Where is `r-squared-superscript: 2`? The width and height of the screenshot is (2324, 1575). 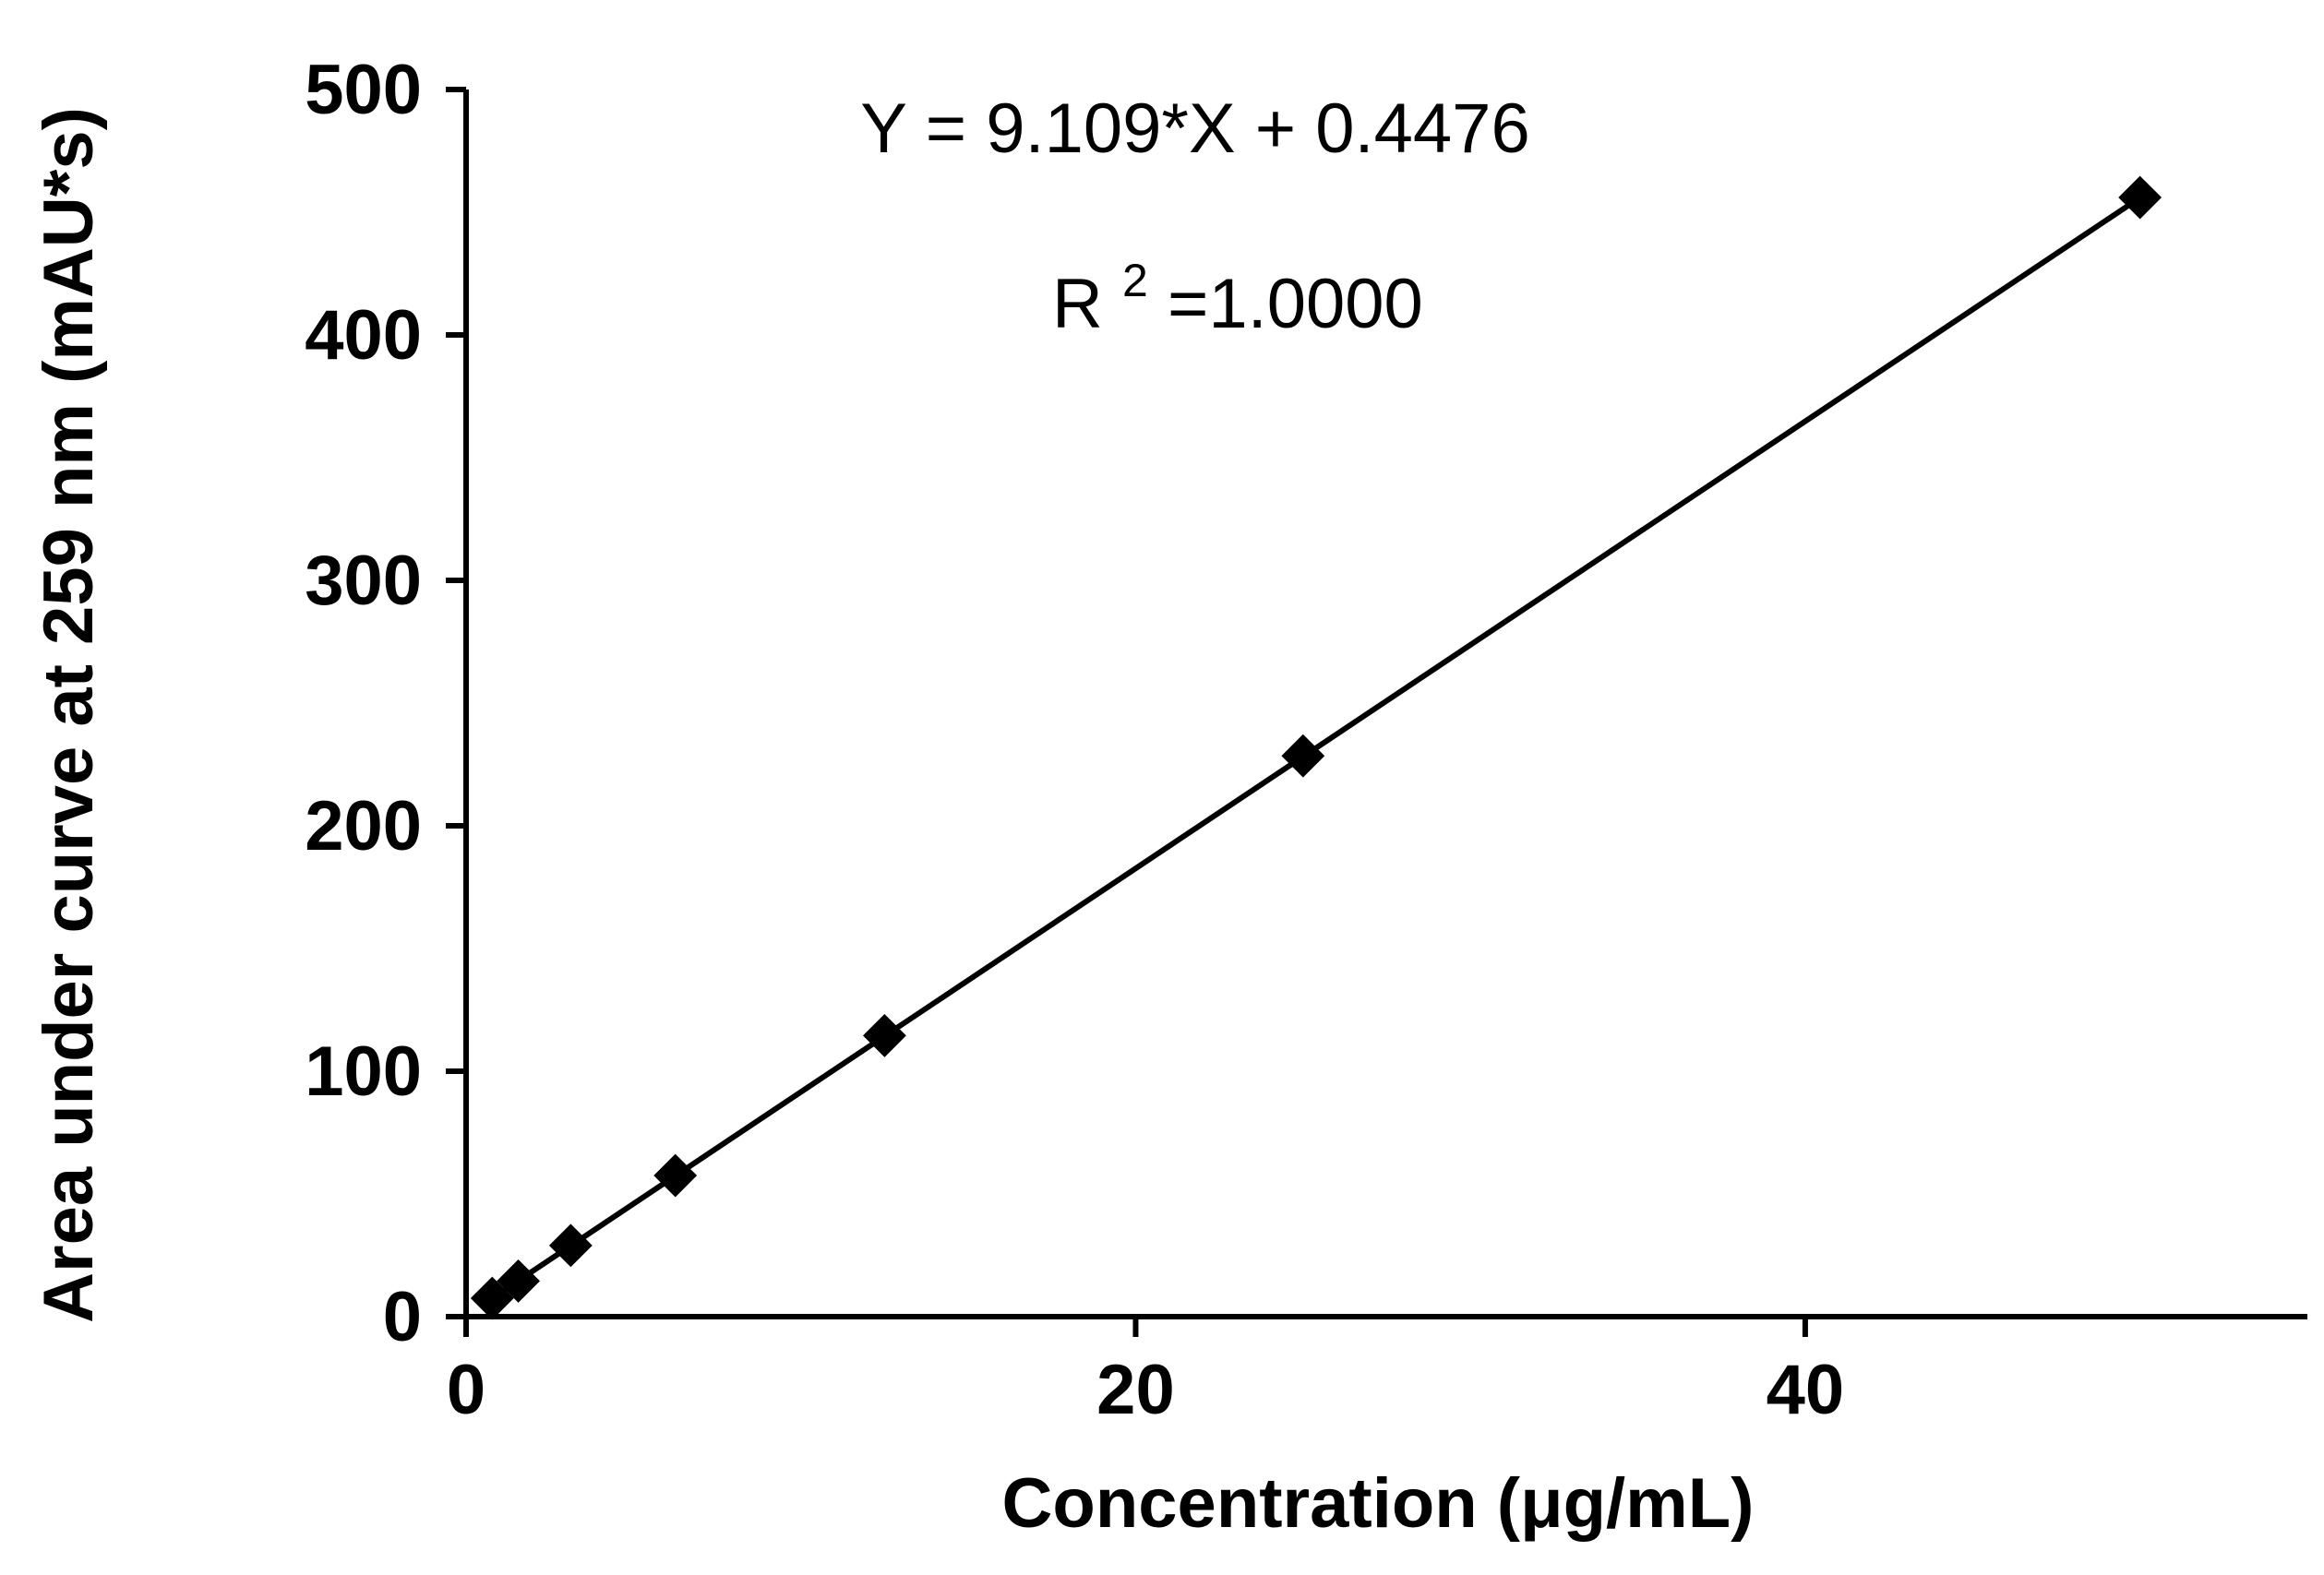
r-squared-superscript: 2 is located at coordinates (1135, 280).